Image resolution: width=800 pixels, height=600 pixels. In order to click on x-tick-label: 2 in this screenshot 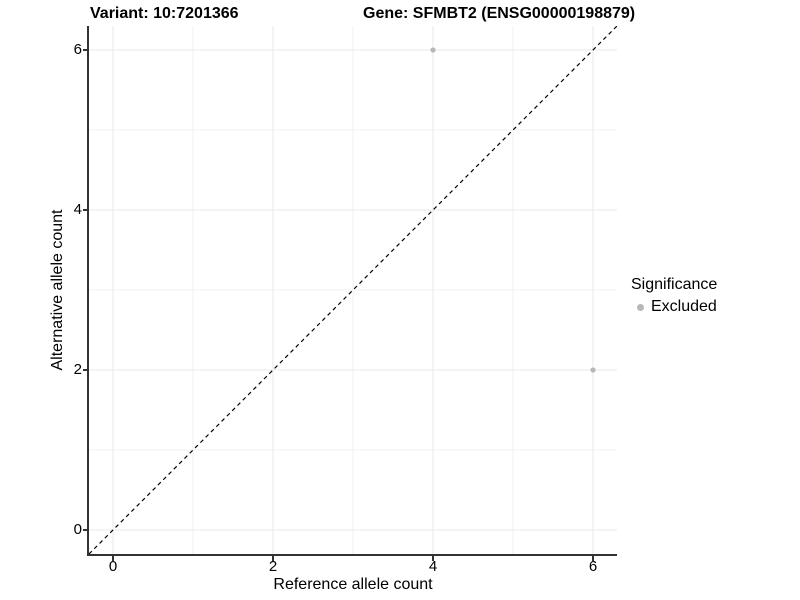, I will do `click(273, 566)`.